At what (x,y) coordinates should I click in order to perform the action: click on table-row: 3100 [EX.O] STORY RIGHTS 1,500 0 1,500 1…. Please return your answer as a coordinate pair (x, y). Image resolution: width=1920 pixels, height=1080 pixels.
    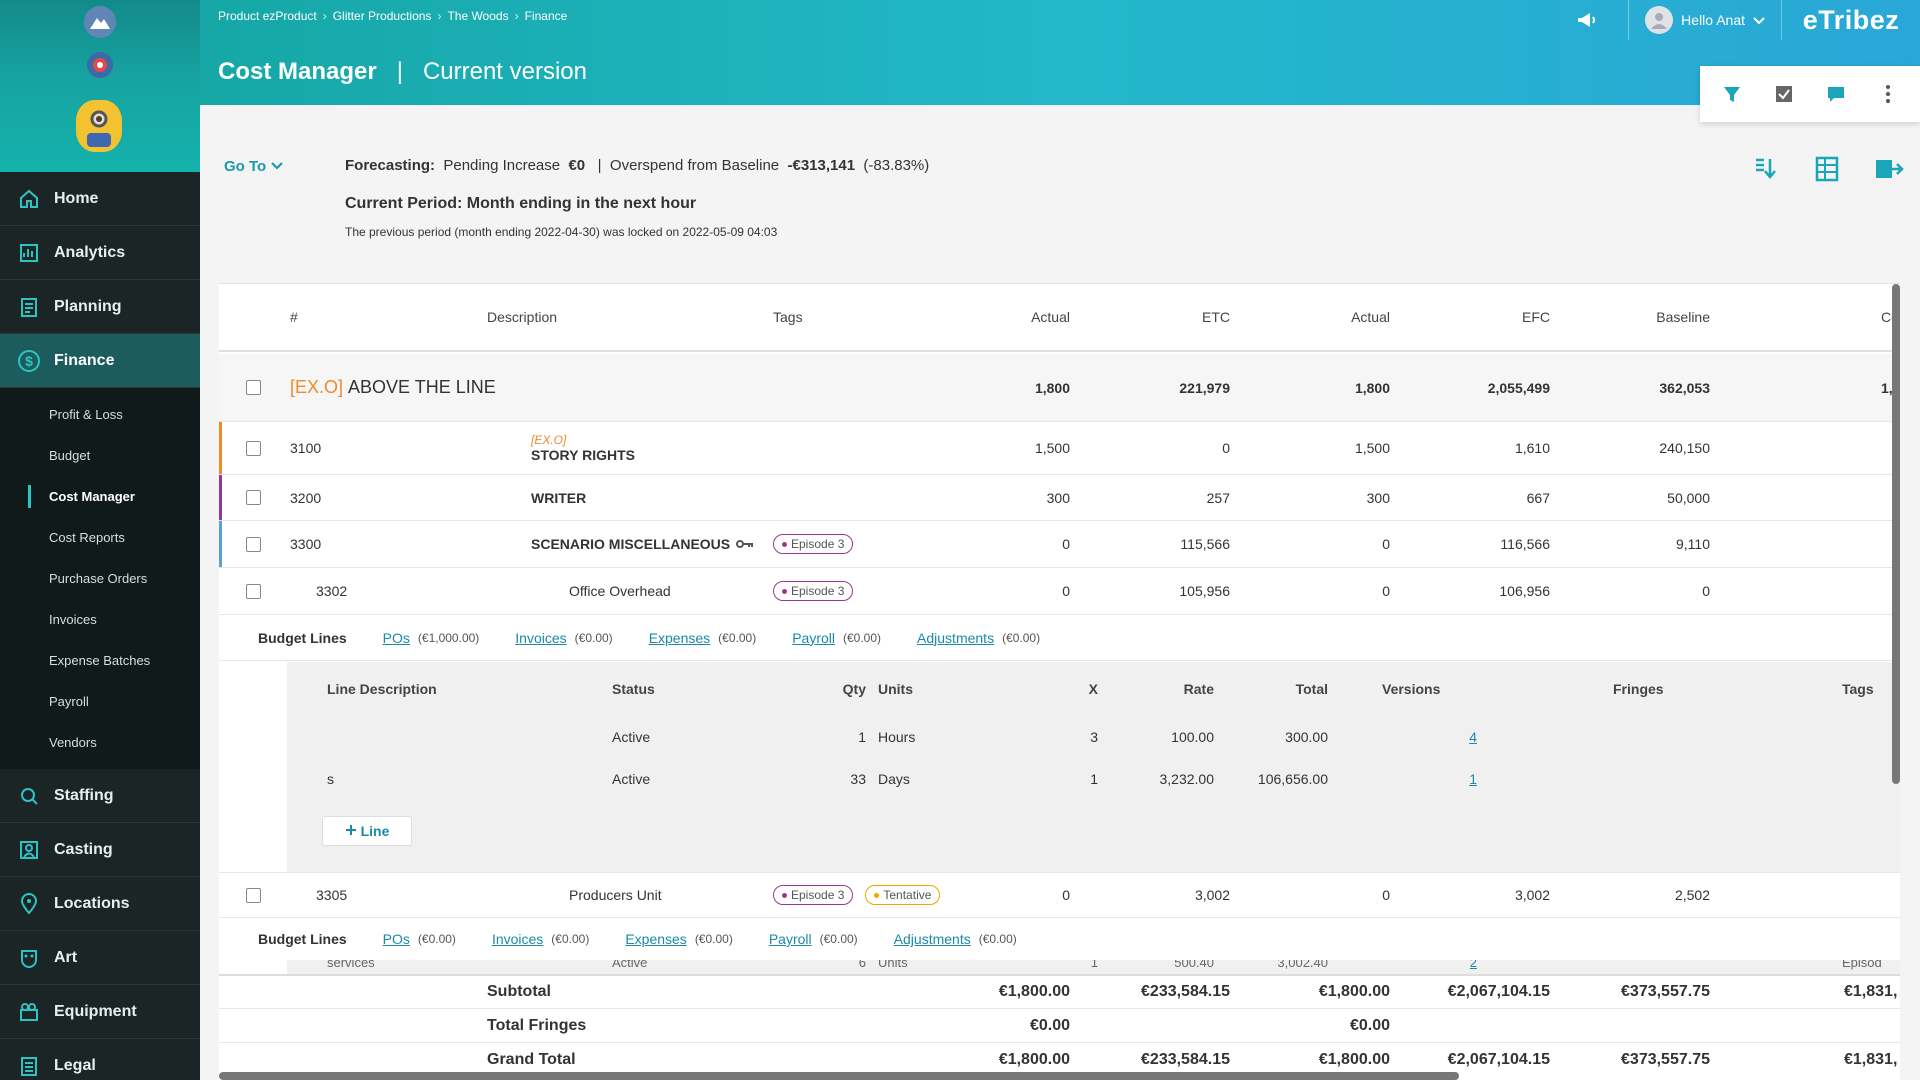
    Looking at the image, I should click on (1059, 448).